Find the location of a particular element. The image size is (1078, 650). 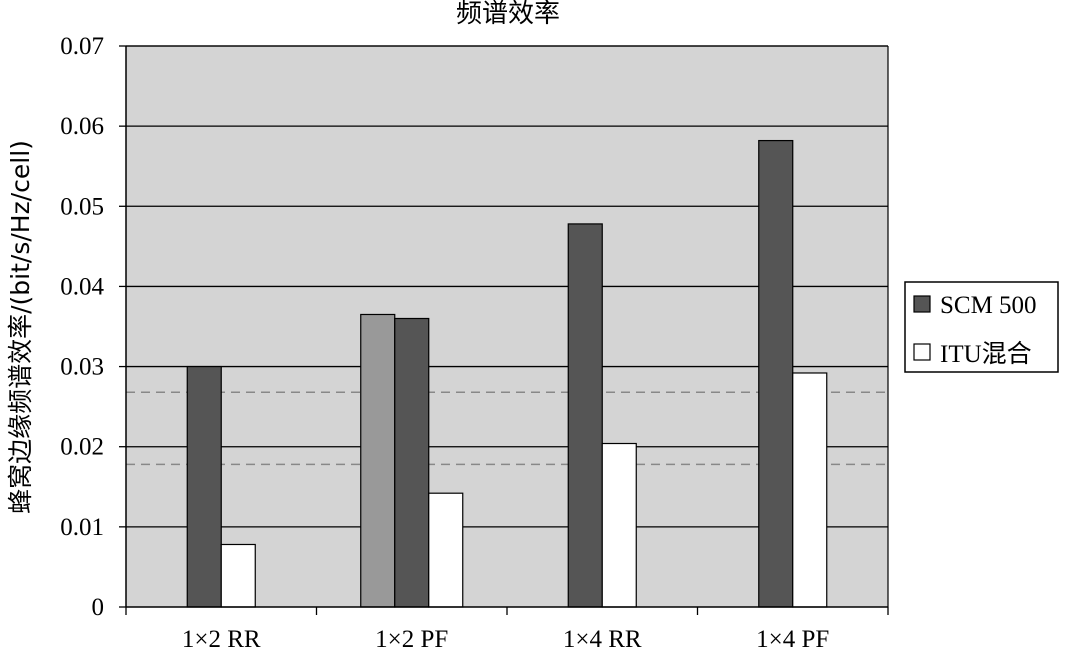

y-tick-label: 0.01 is located at coordinates (82, 527).